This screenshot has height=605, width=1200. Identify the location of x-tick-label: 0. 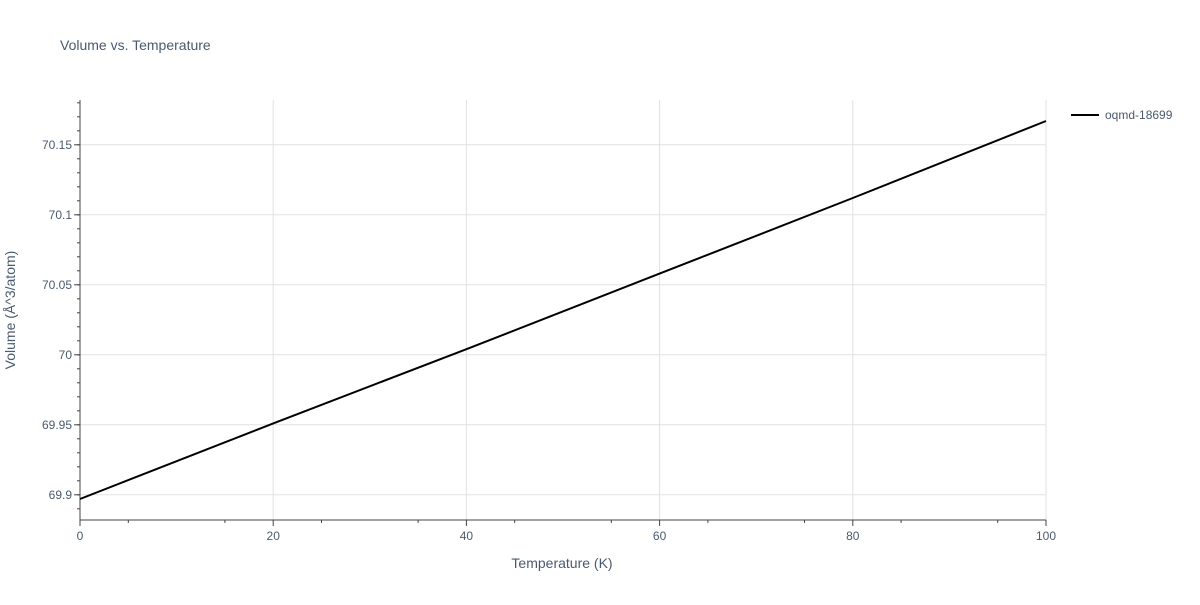
(80, 536).